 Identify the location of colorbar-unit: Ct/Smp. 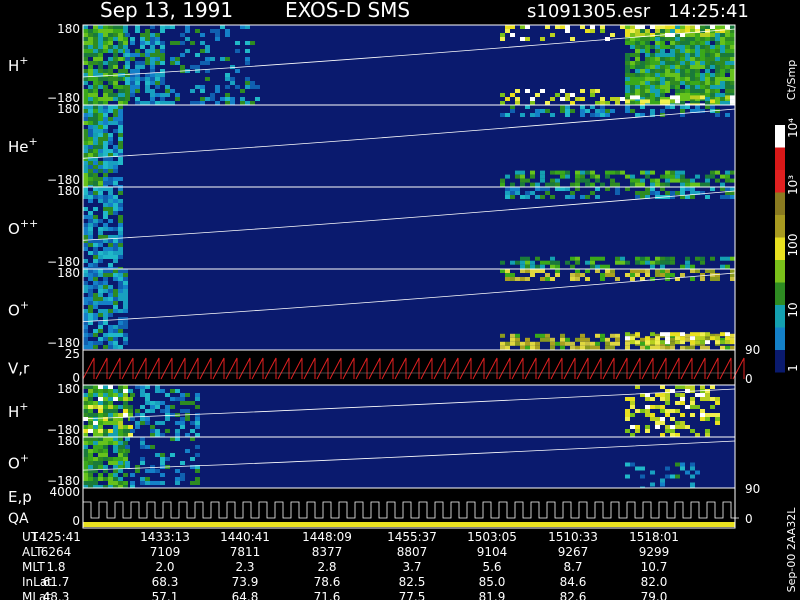
(791, 80).